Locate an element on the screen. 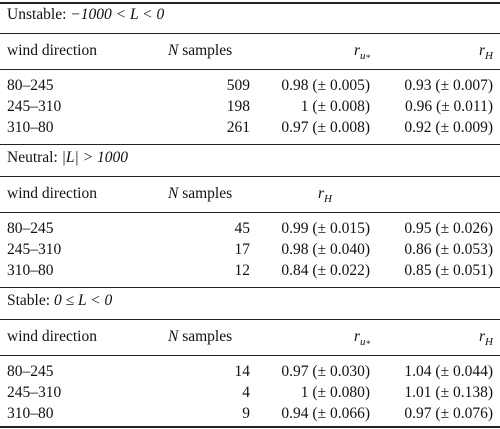 The height and width of the screenshot is (429, 500). table-row: 80–245 45 0.99 (± 0.015) 0.95 (± 0.026) is located at coordinates (250, 229).